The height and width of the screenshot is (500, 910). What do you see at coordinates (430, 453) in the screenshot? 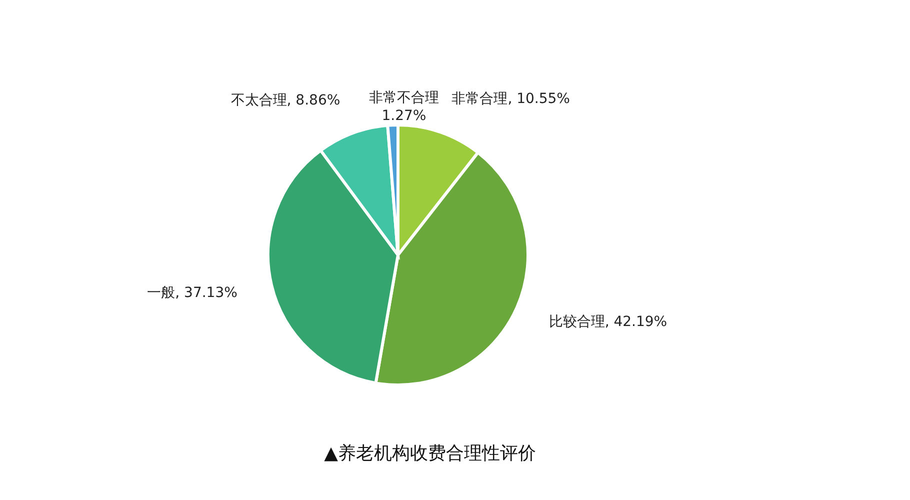
I see `text: ▲养老机构收费合理性评价` at bounding box center [430, 453].